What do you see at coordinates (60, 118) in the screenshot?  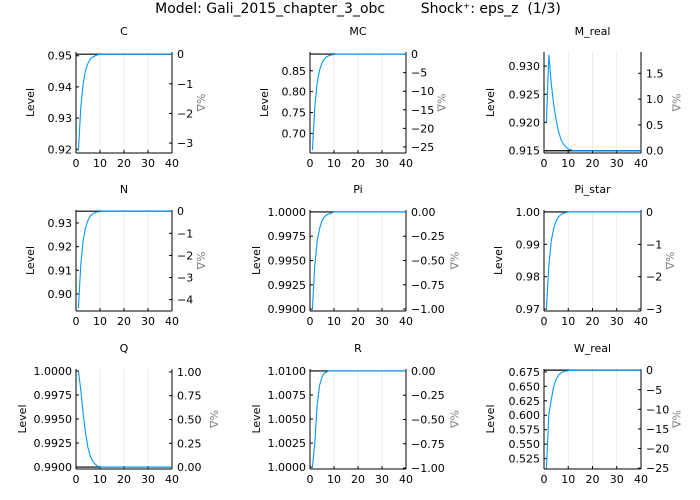 I see `y-tick-label: 0.93` at bounding box center [60, 118].